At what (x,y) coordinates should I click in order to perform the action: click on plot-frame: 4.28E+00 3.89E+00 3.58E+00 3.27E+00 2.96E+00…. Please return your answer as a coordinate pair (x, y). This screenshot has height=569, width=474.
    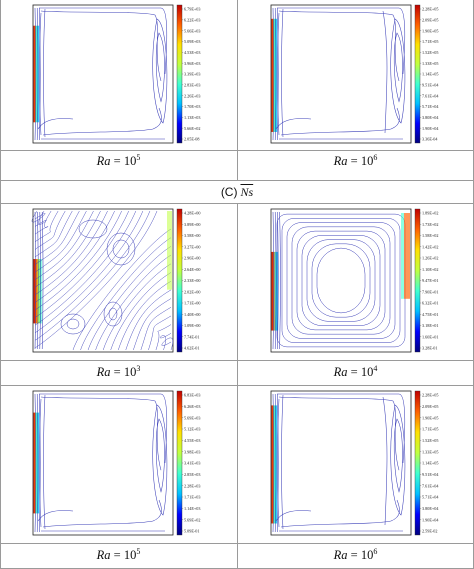
    Looking at the image, I should click on (115, 280).